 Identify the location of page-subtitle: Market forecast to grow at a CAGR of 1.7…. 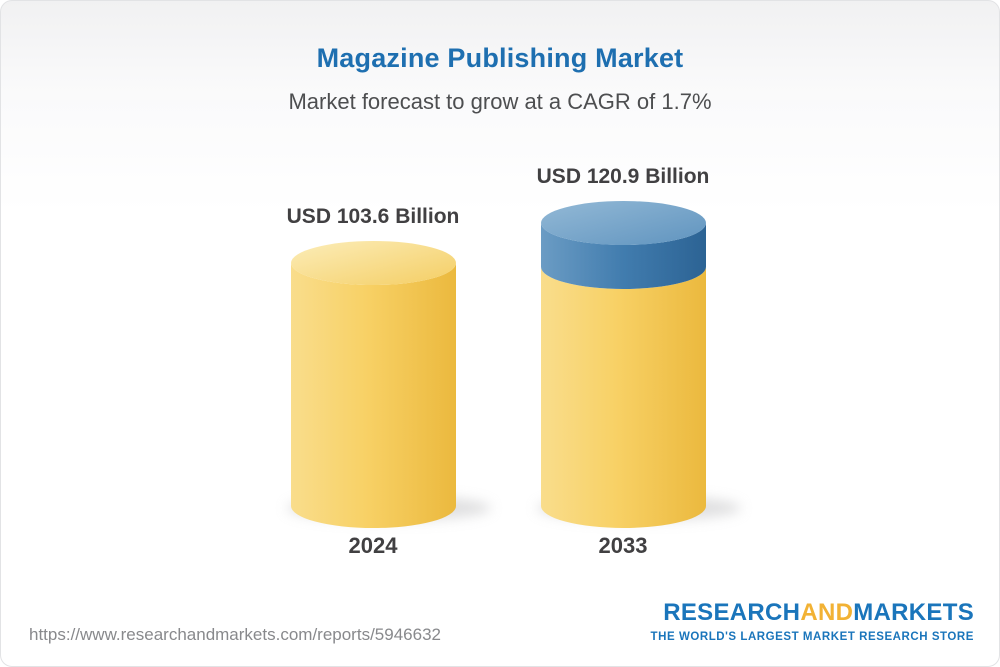
(500, 101).